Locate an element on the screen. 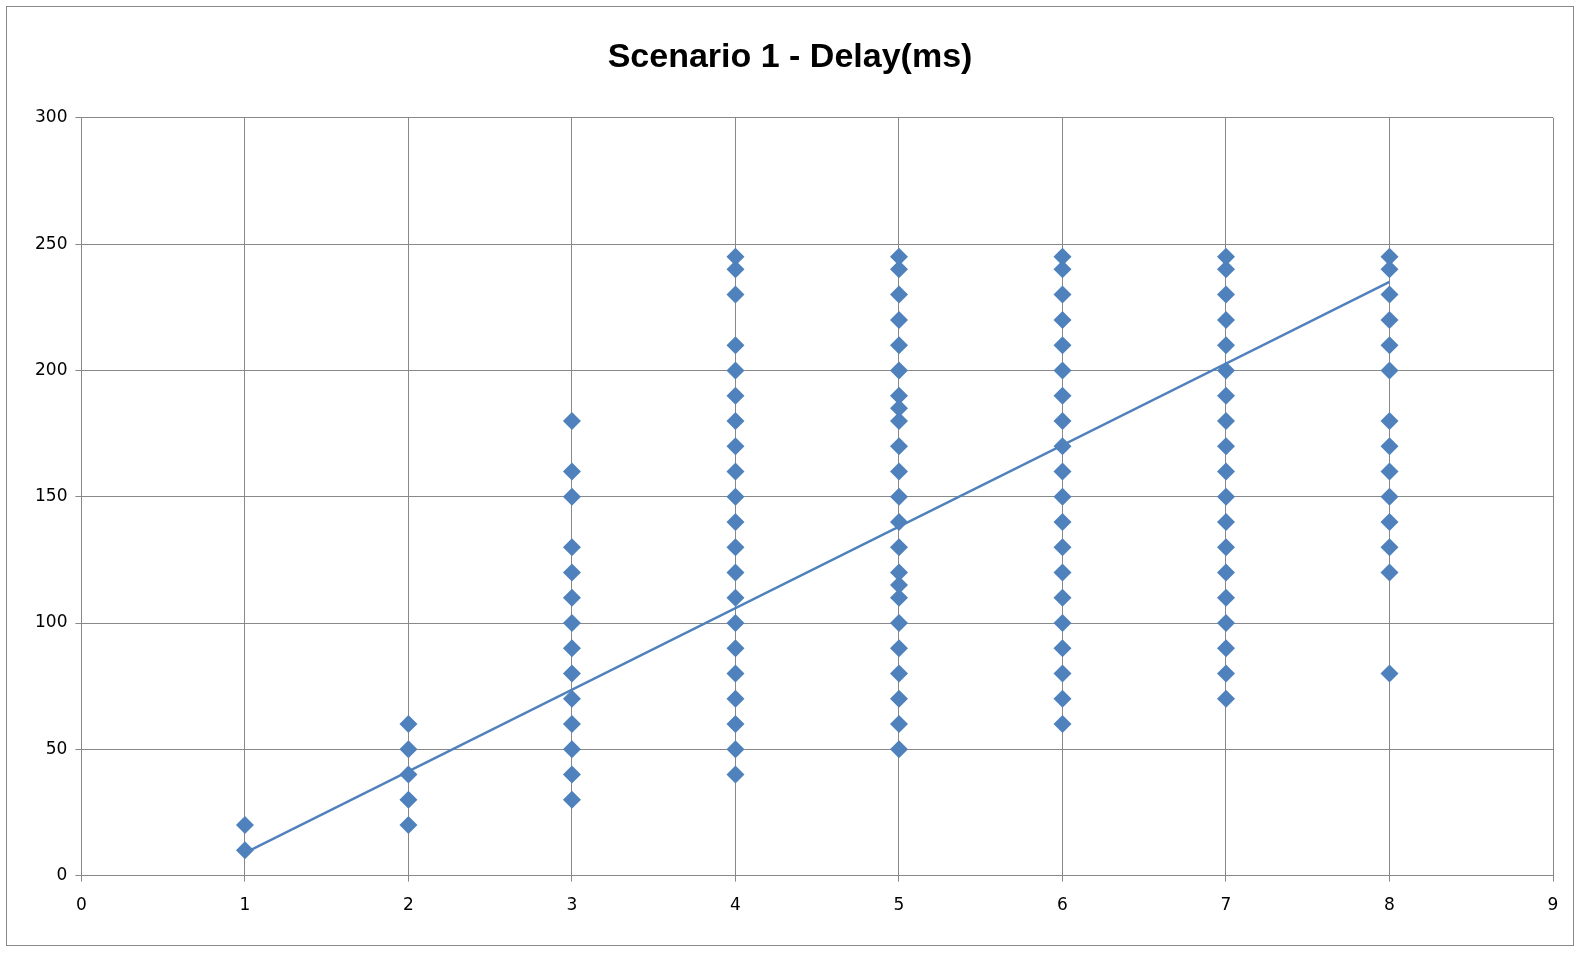  x-tick-label: 0 is located at coordinates (81, 904).